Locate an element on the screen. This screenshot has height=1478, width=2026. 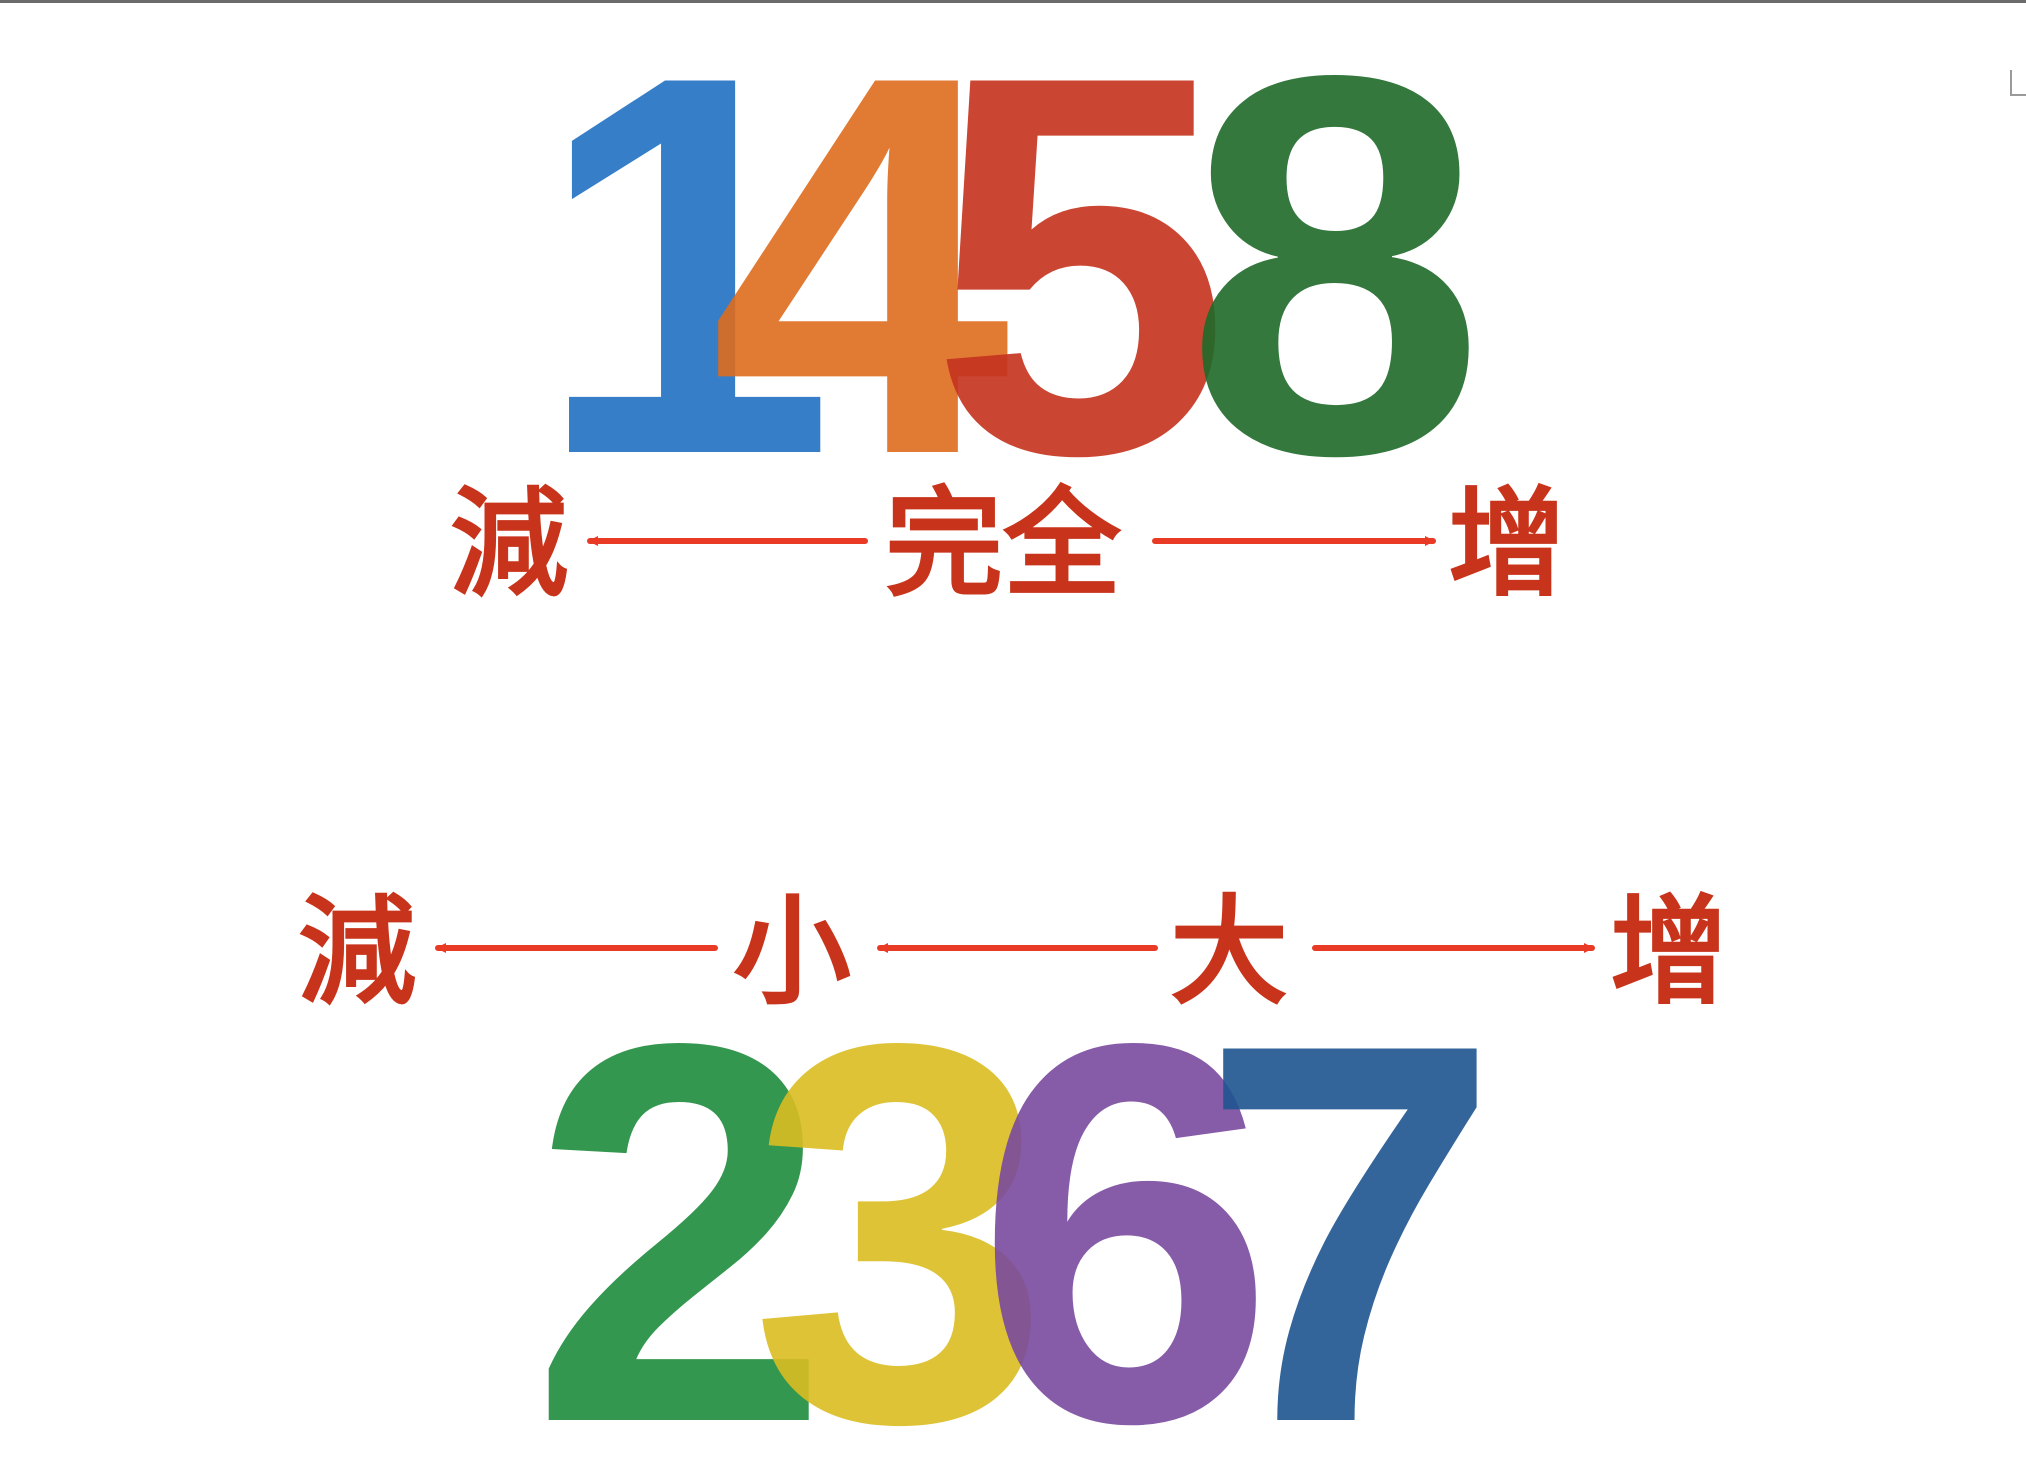
top-digit-1: 1 is located at coordinates (685, 283).